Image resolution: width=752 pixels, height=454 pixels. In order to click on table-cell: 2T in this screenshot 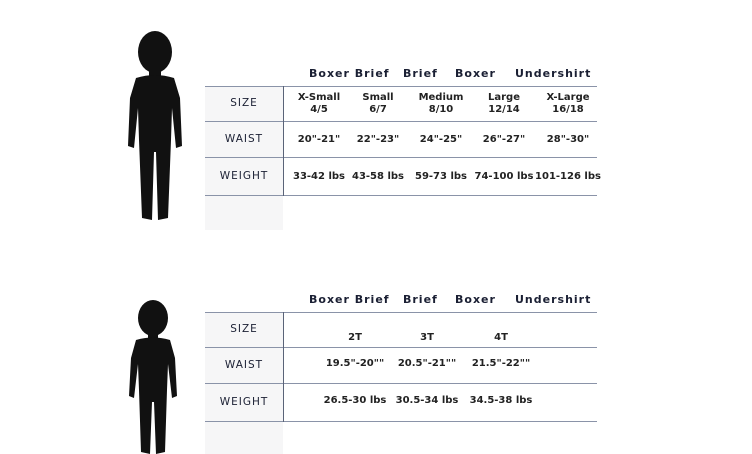, I will do `click(355, 337)`.